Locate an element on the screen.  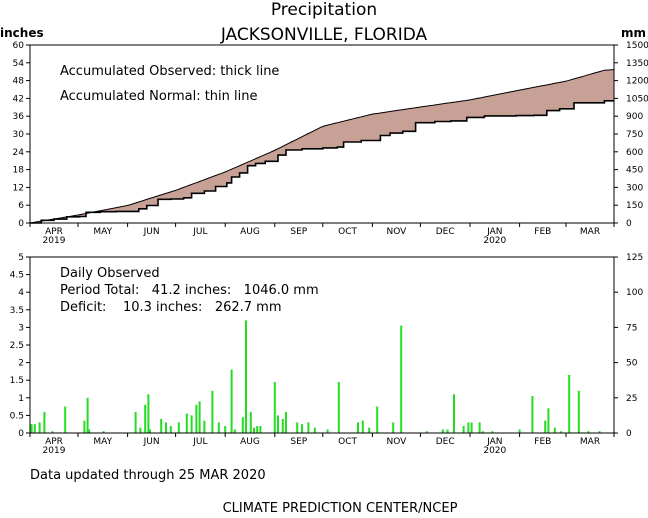
month-label: NOV is located at coordinates (396, 442).